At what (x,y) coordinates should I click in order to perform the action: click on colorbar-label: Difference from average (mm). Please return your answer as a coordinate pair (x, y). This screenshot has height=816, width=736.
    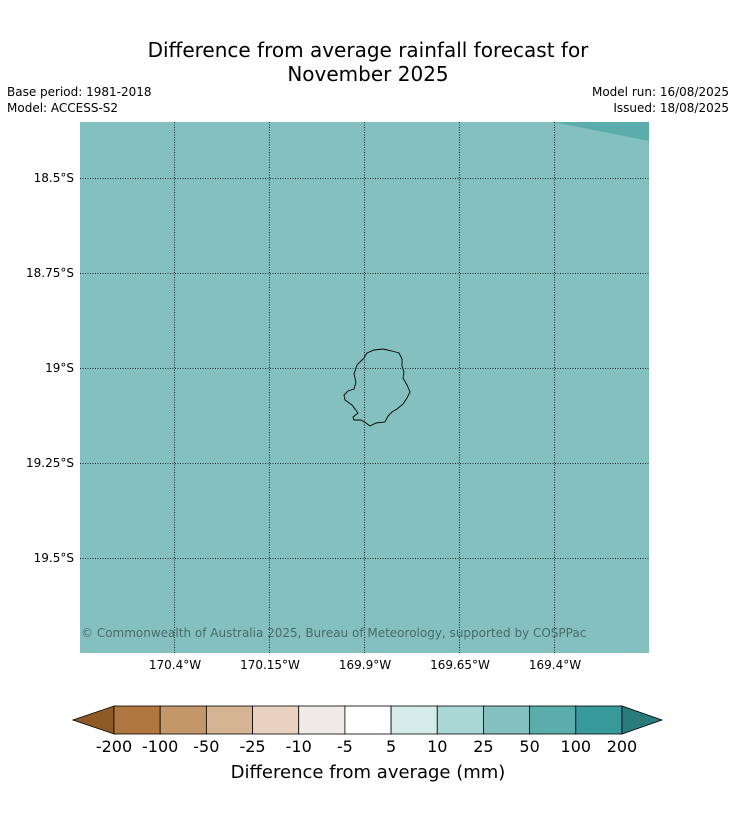
    Looking at the image, I should click on (368, 772).